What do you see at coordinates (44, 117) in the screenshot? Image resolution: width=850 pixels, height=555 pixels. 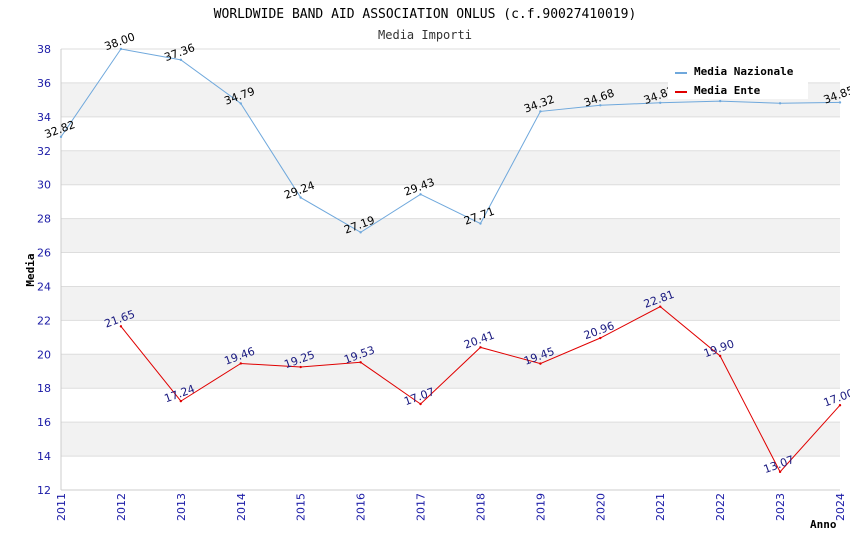 I see `y-tick-label: 34` at bounding box center [44, 117].